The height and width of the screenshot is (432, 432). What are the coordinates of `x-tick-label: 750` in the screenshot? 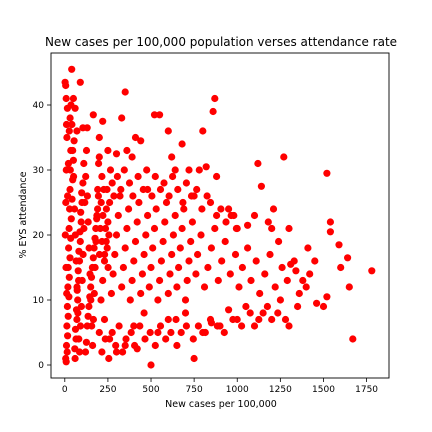 It's located at (194, 390).